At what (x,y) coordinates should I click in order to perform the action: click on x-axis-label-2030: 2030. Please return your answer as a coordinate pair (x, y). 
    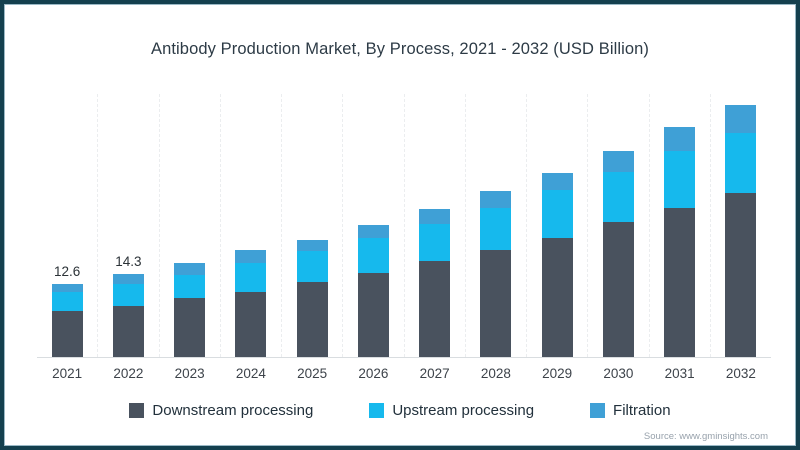
    Looking at the image, I should click on (618, 373).